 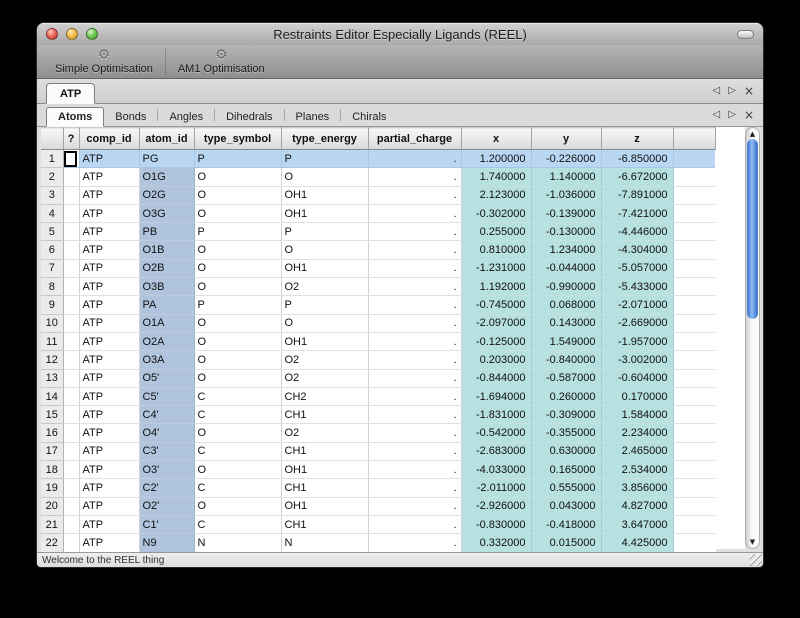 What do you see at coordinates (238, 525) in the screenshot?
I see `cell-type_symbol: C` at bounding box center [238, 525].